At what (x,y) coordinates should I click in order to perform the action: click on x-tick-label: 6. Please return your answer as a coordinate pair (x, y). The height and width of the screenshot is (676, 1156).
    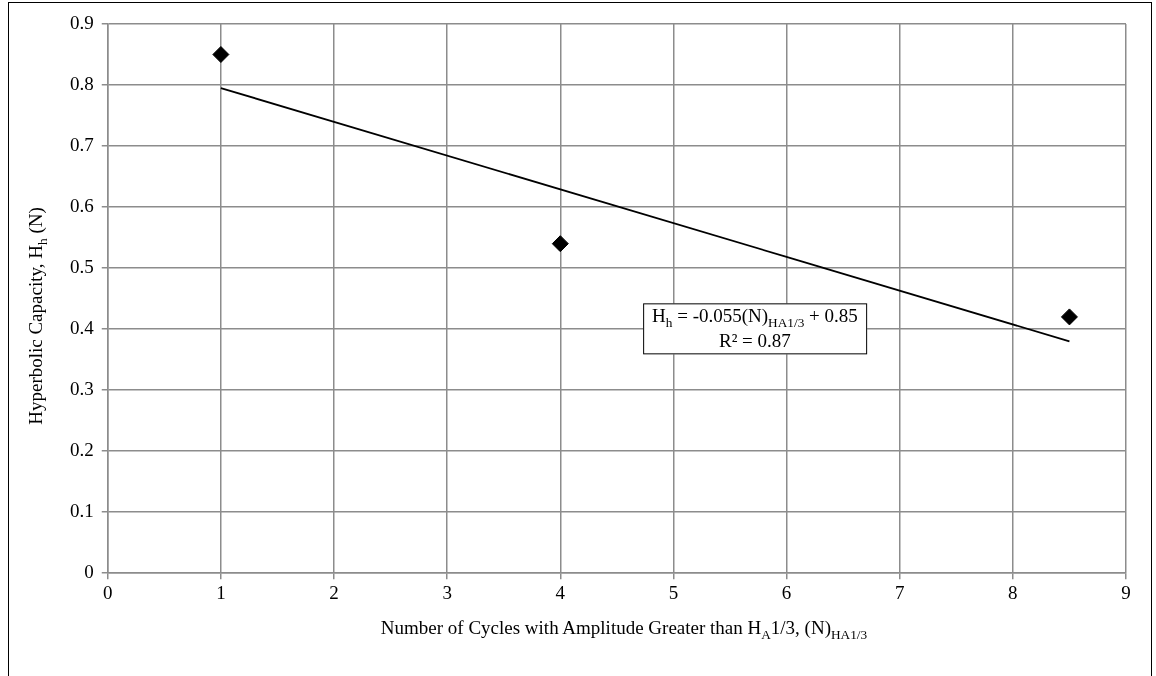
    Looking at the image, I should click on (786, 592).